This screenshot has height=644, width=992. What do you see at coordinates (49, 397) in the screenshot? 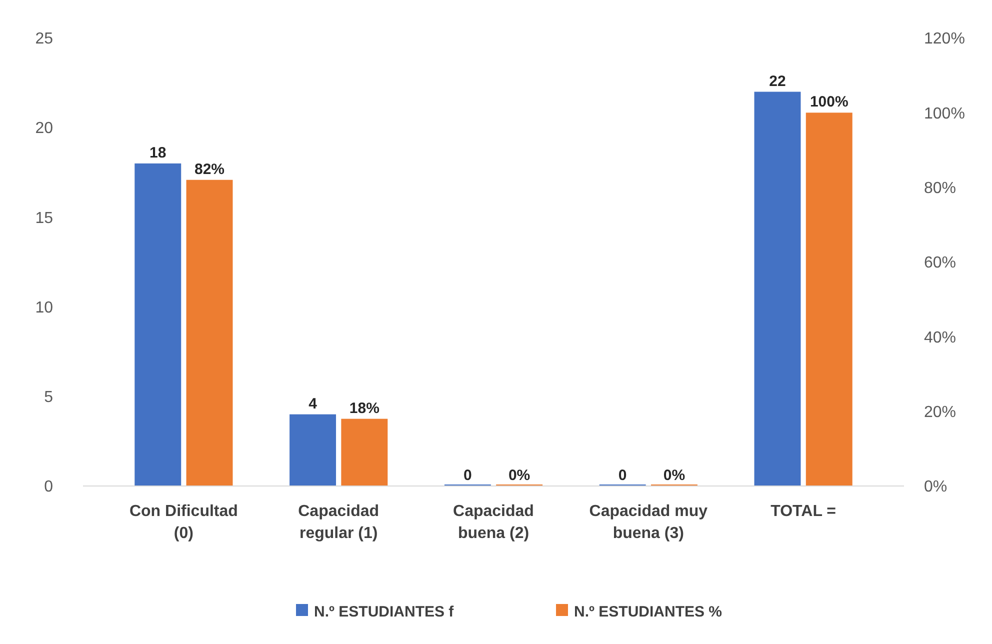
I see `y-tick-label: 5` at bounding box center [49, 397].